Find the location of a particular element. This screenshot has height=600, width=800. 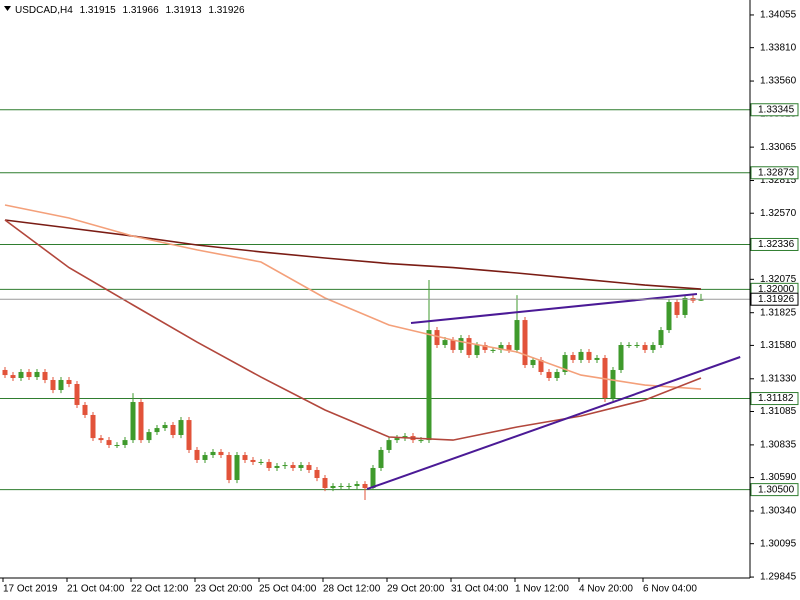

x-tick-label: 22 Oct 12:00 is located at coordinates (160, 589).